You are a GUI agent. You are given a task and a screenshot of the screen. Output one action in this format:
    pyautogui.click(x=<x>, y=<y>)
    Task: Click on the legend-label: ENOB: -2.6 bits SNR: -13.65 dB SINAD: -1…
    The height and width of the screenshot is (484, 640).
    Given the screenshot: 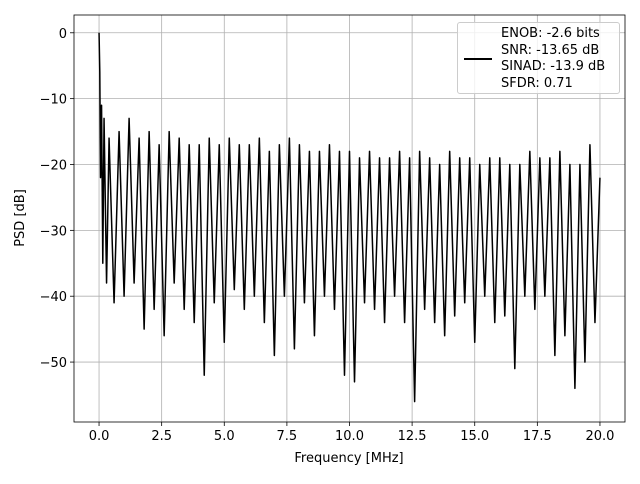 What is the action you would take?
    pyautogui.click(x=553, y=58)
    